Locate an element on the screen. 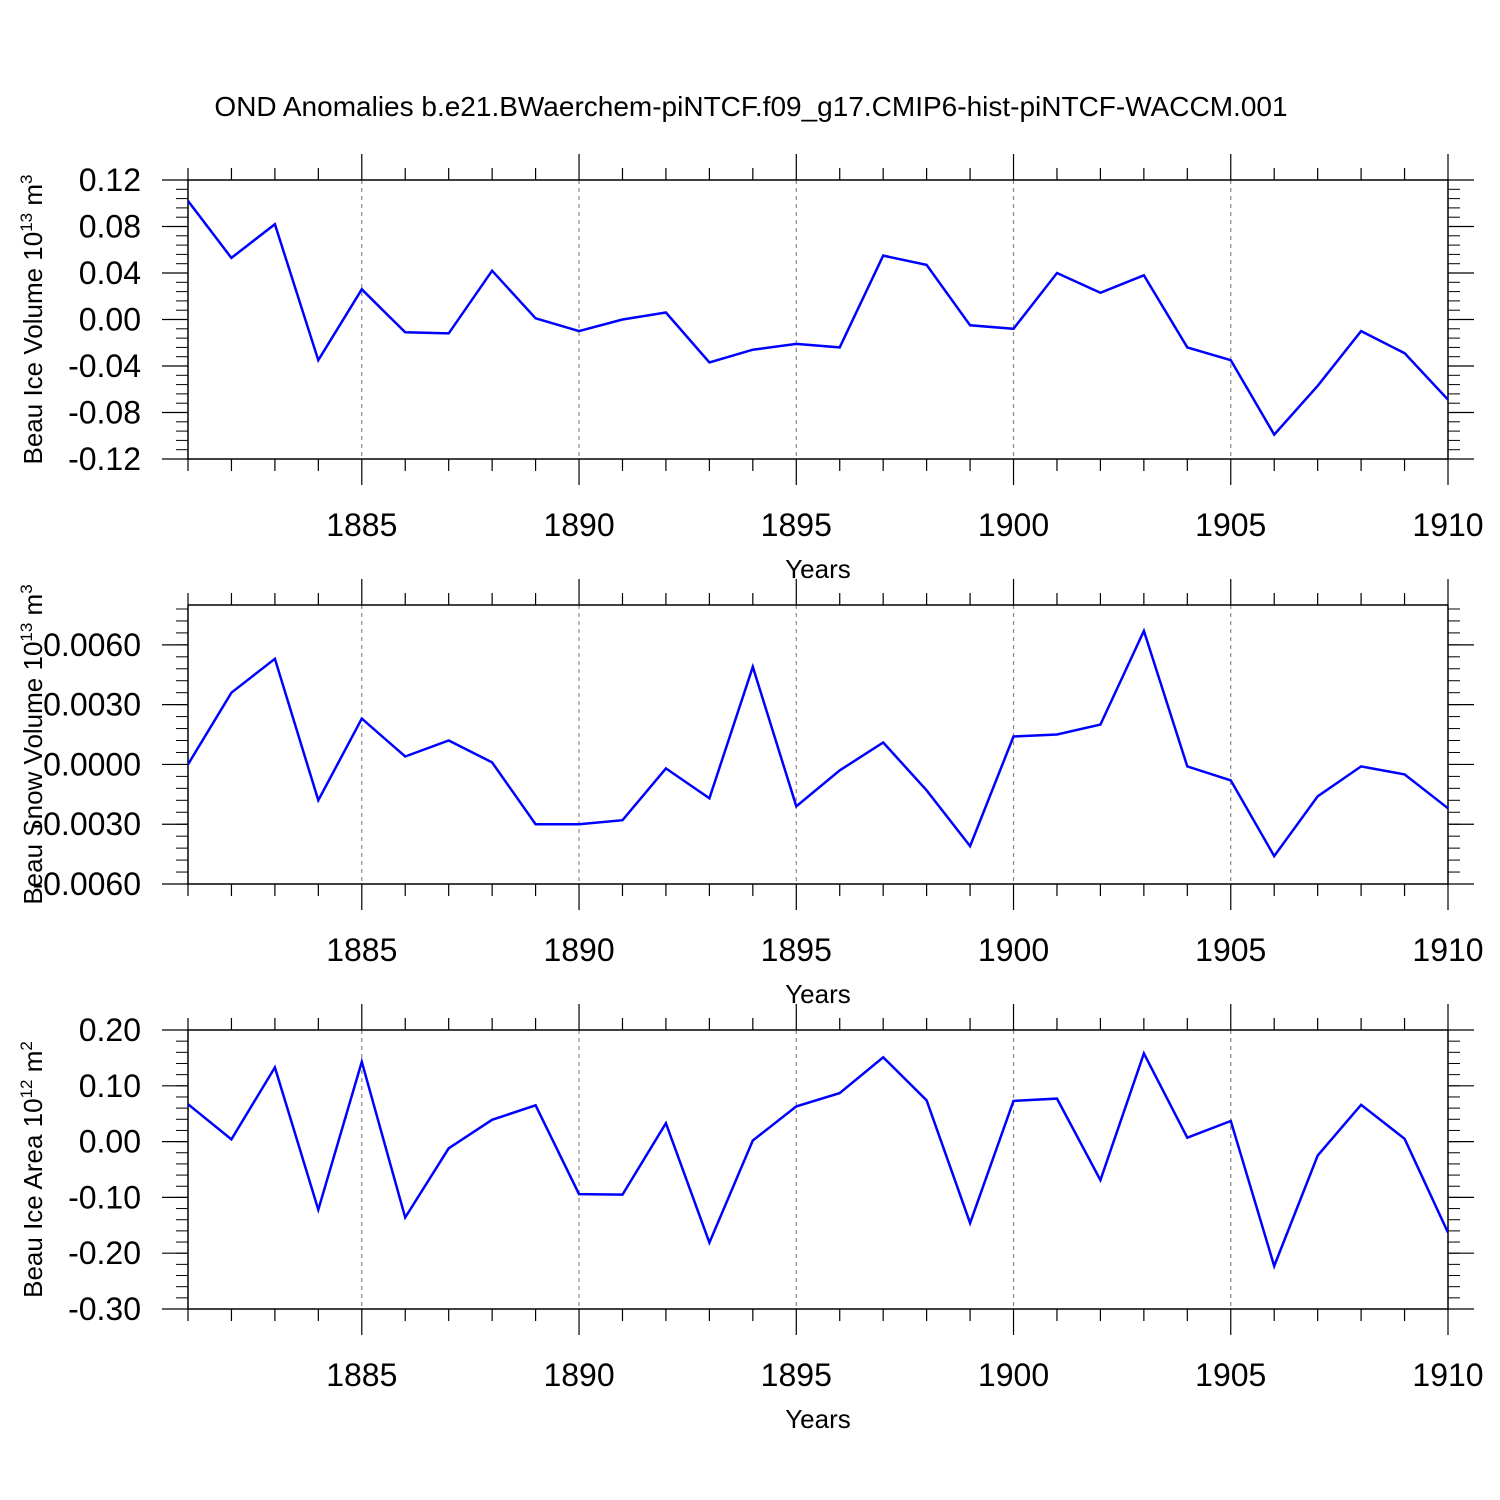 The image size is (1500, 1500). y-tick-label: -0.04 is located at coordinates (104, 366).